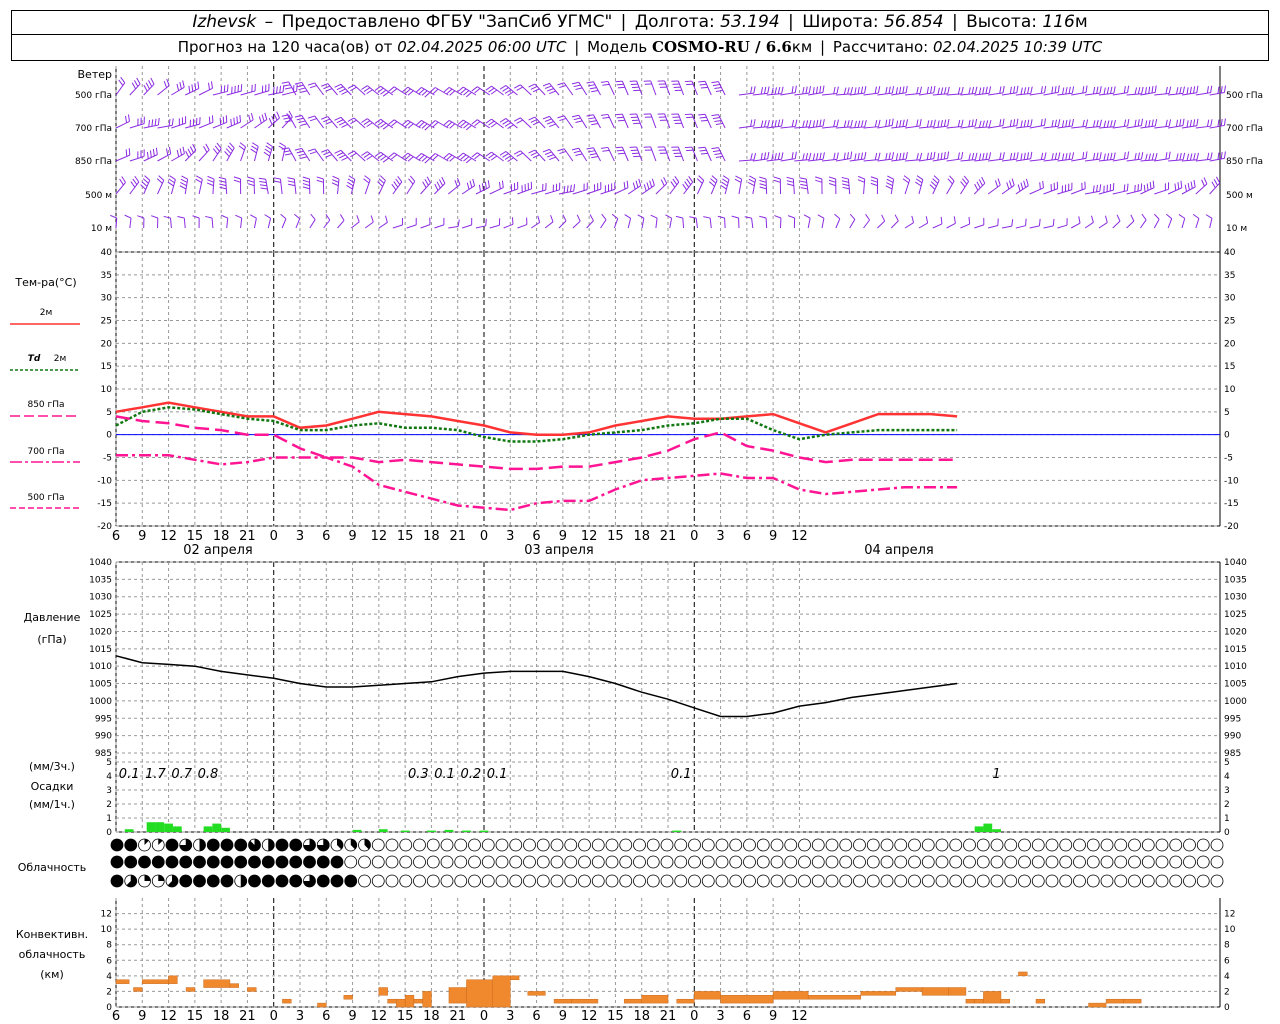  What do you see at coordinates (1232, 719) in the screenshot?
I see `pressure-tick-right-9: 995` at bounding box center [1232, 719].